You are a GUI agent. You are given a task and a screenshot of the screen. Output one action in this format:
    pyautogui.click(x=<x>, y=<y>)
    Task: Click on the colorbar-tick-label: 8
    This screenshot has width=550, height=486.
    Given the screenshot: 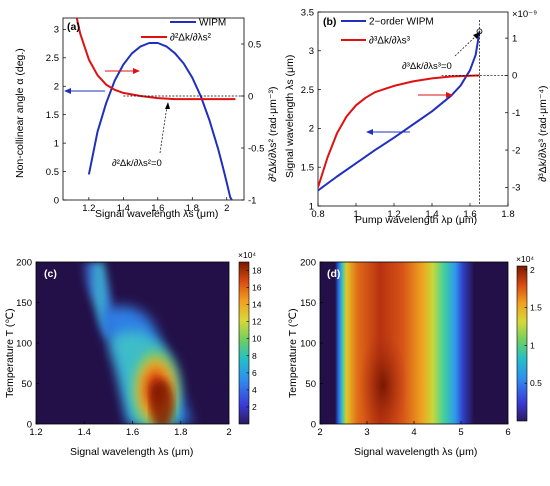 What is the action you would take?
    pyautogui.click(x=254, y=356)
    